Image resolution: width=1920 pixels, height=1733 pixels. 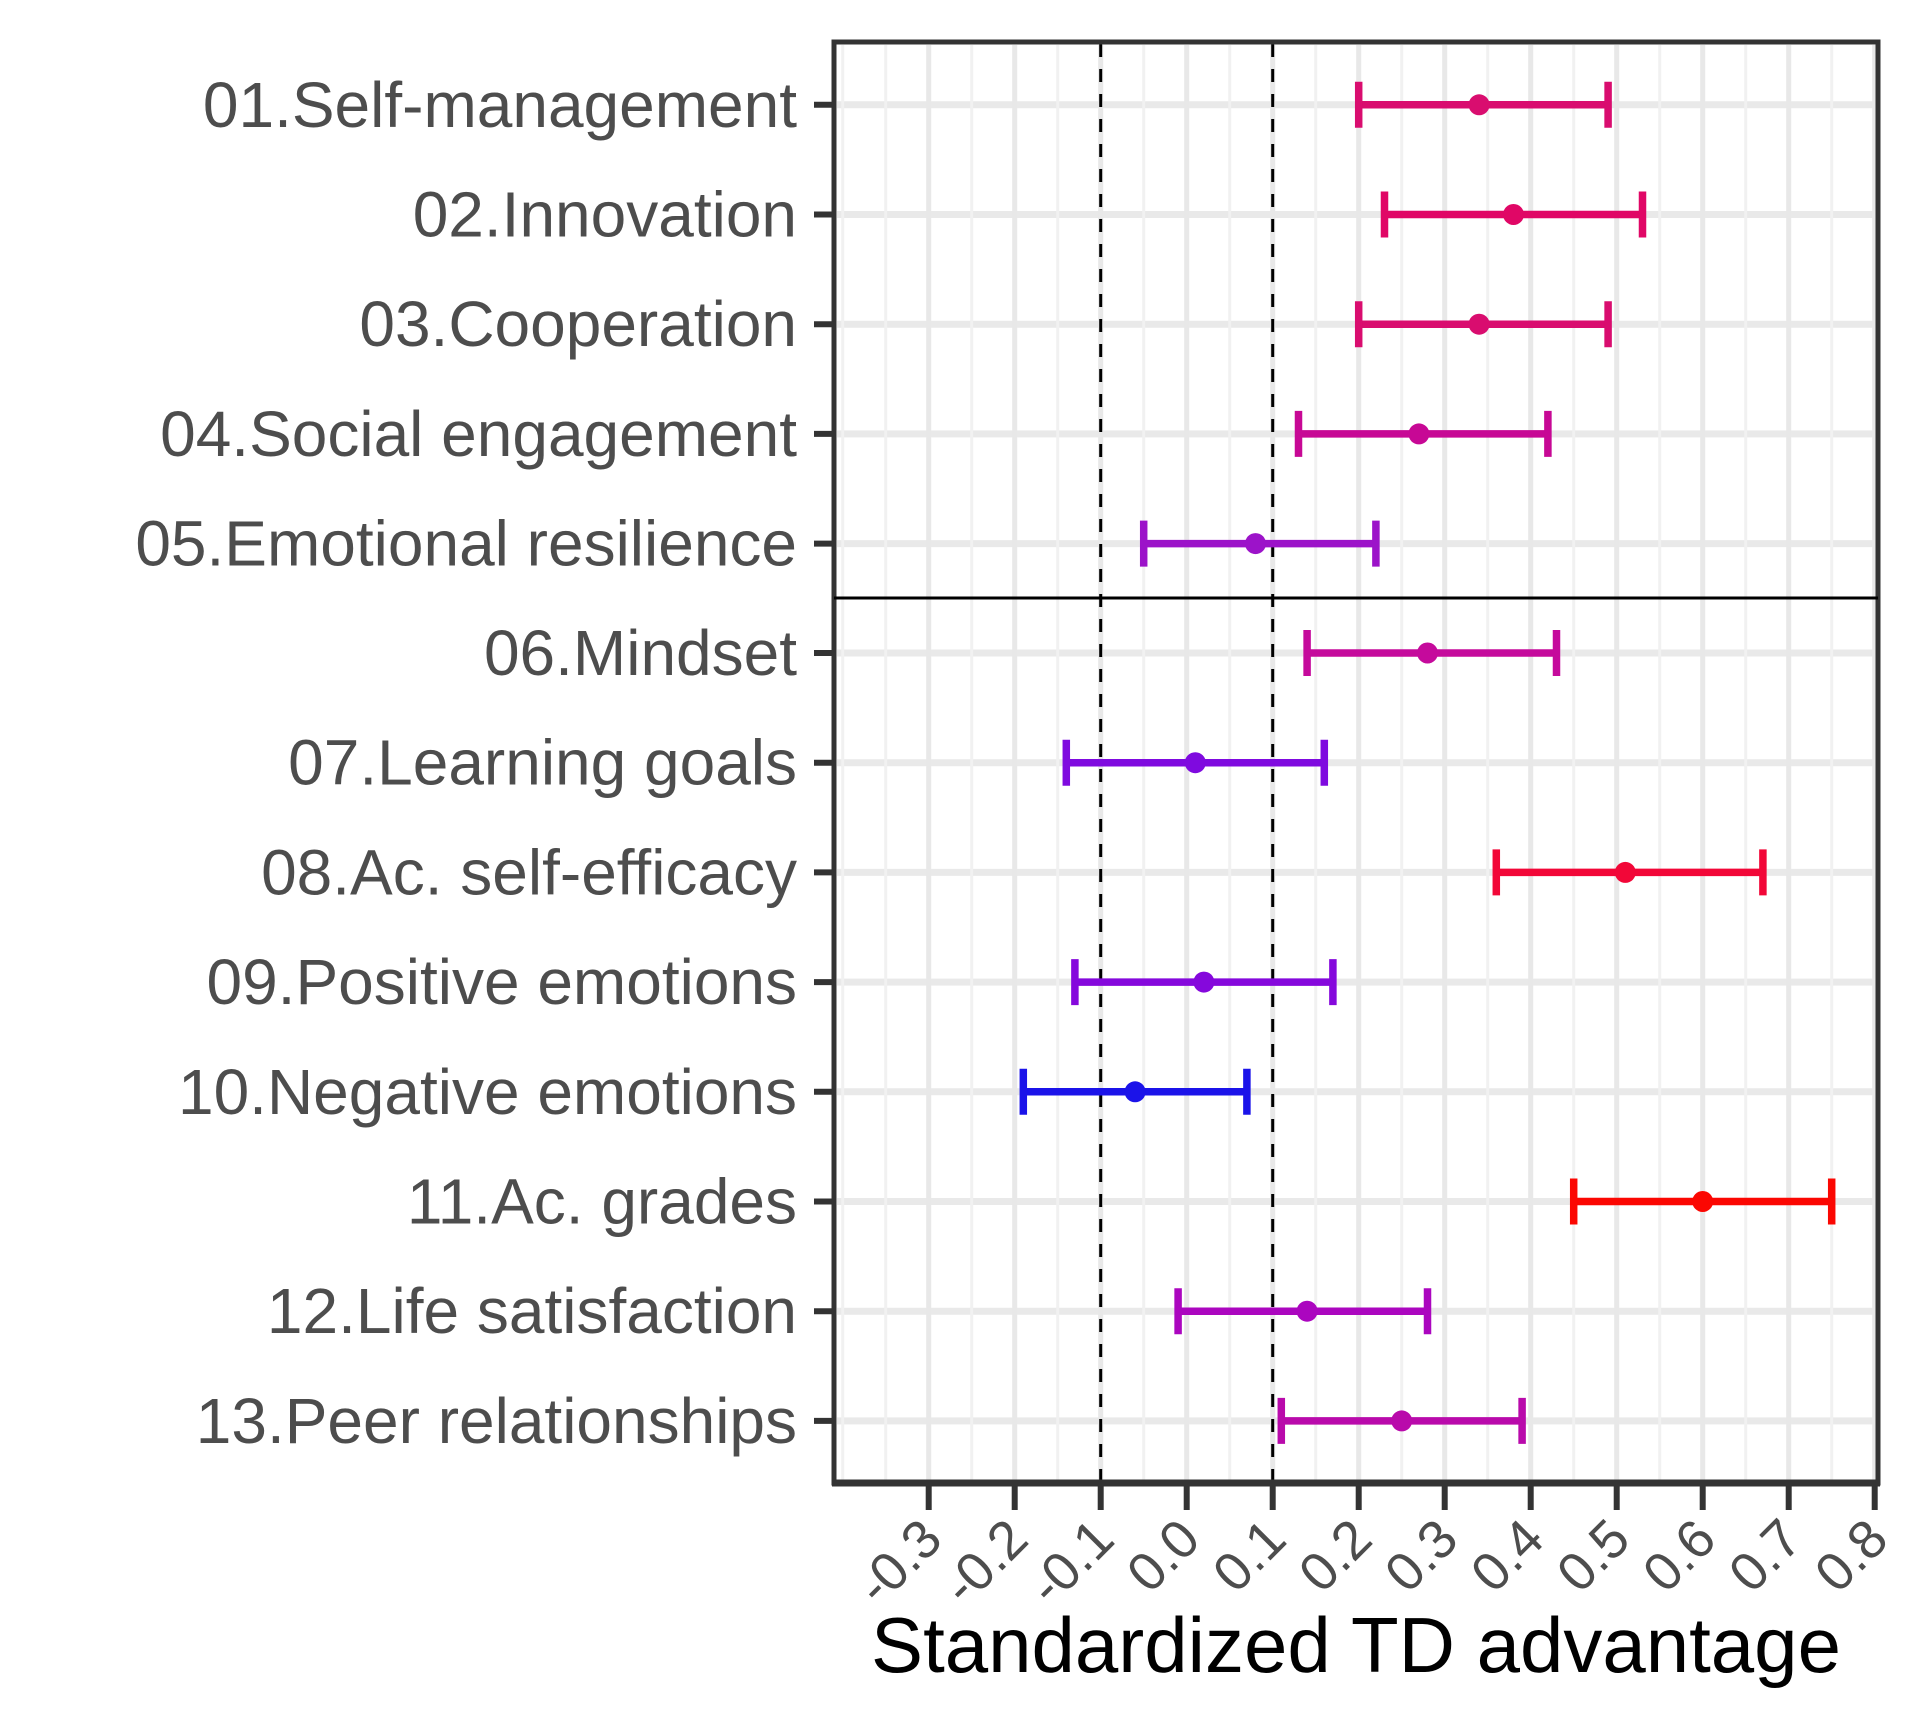 What do you see at coordinates (487, 1092) in the screenshot?
I see `category-label: 10.Negative emotions` at bounding box center [487, 1092].